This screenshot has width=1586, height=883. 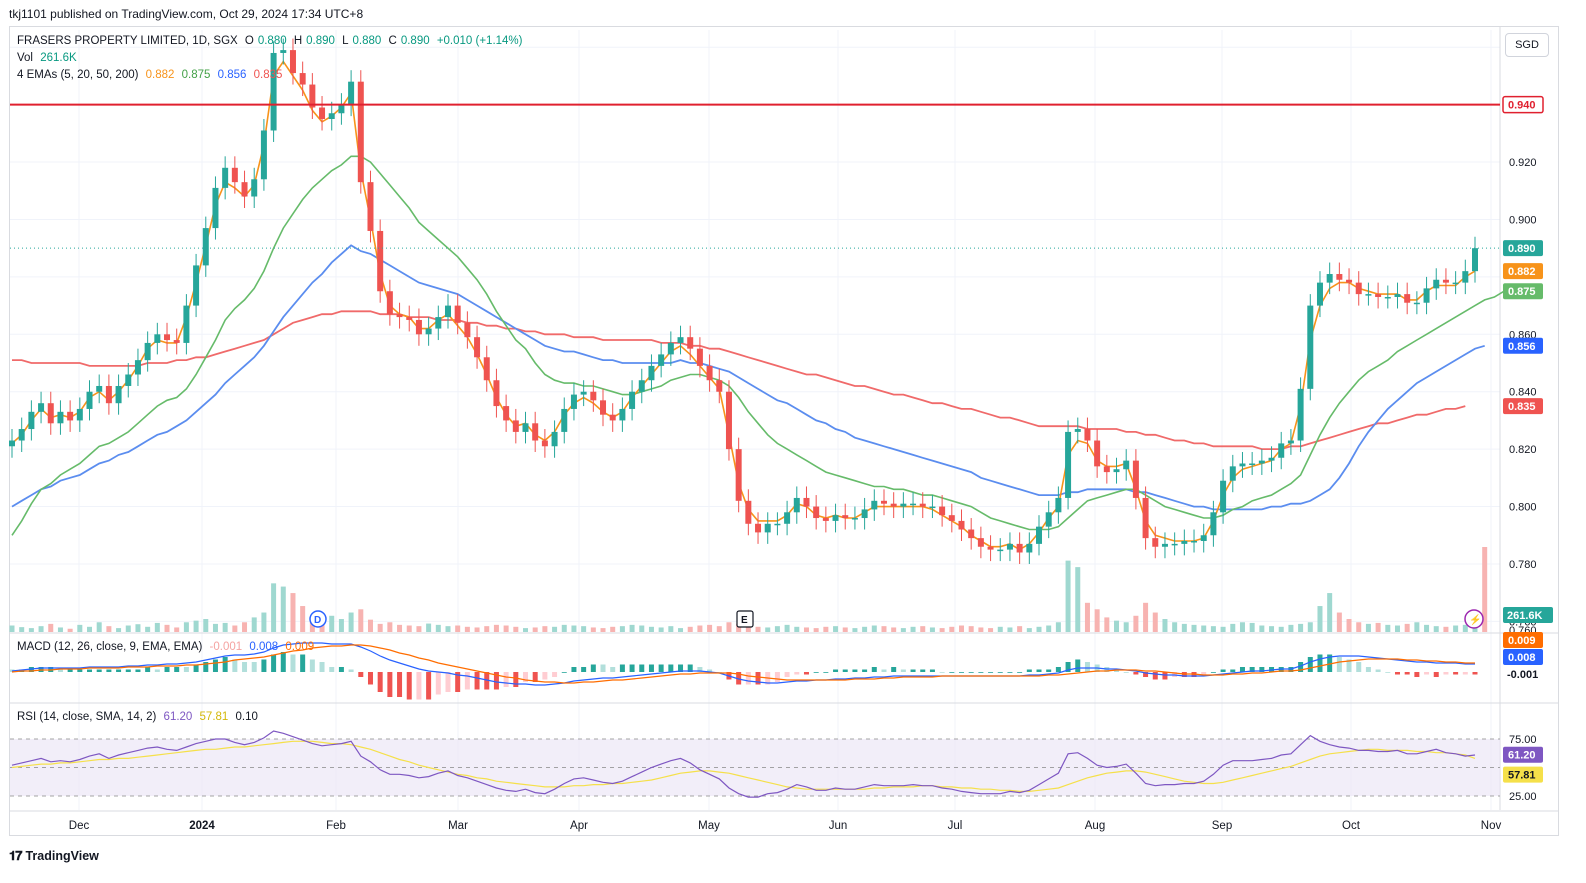 I want to click on price-tick-label: 0.800, so click(x=1523, y=508).